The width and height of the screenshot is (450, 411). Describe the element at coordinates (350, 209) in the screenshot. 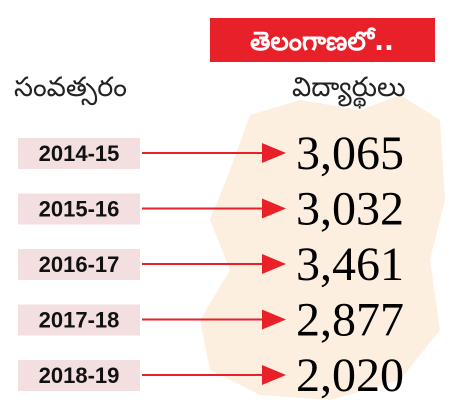

I see `student-count: 3,032` at that location.